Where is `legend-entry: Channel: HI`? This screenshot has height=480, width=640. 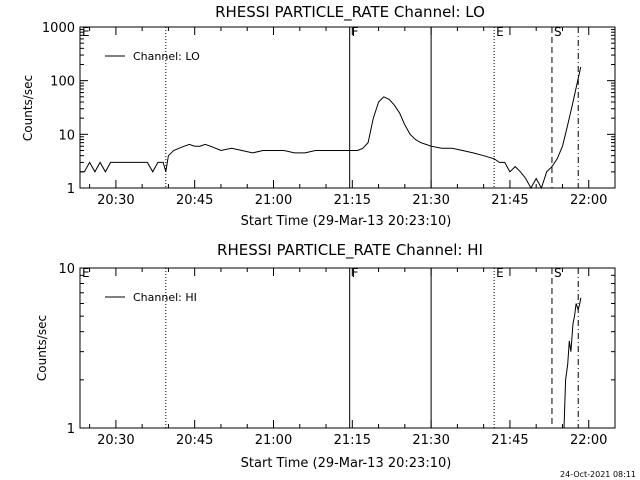
legend-entry: Channel: HI is located at coordinates (165, 297).